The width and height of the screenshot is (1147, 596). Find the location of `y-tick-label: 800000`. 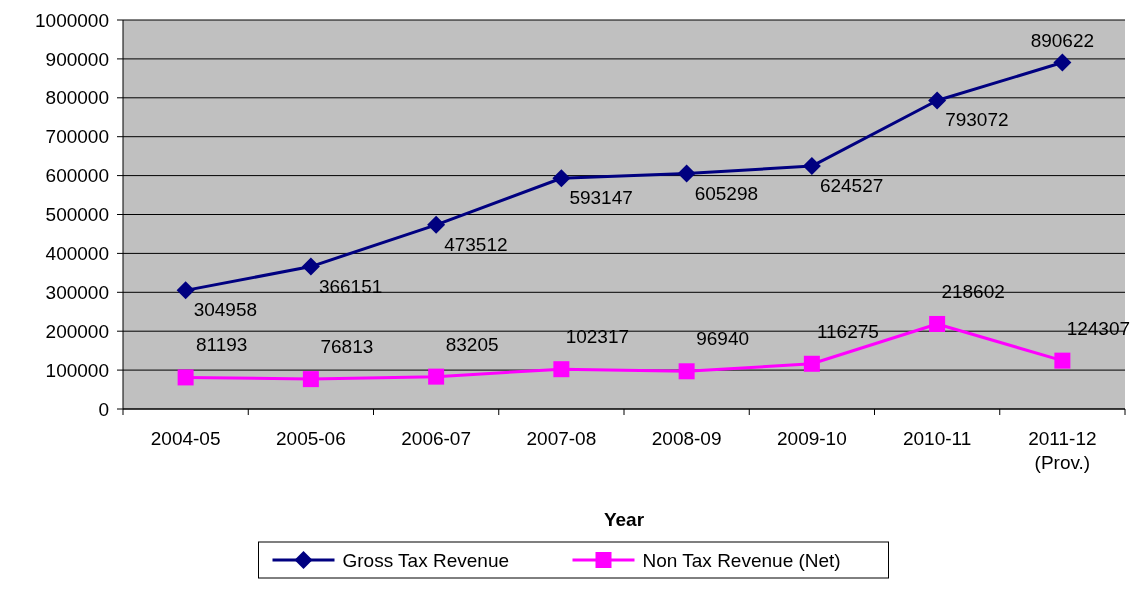

y-tick-label: 800000 is located at coordinates (77, 98).